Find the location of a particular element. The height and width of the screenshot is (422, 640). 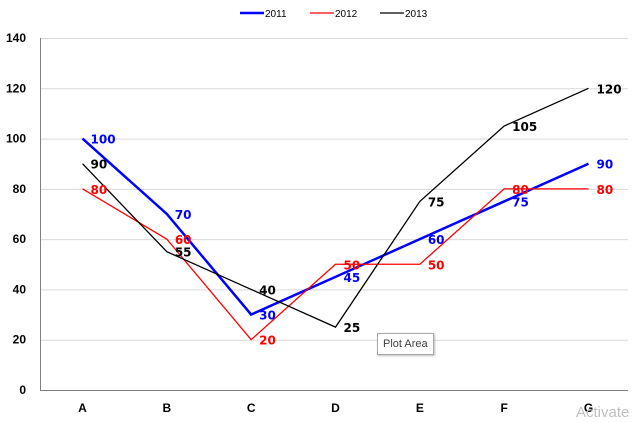

legend-label: 2012 is located at coordinates (346, 14).